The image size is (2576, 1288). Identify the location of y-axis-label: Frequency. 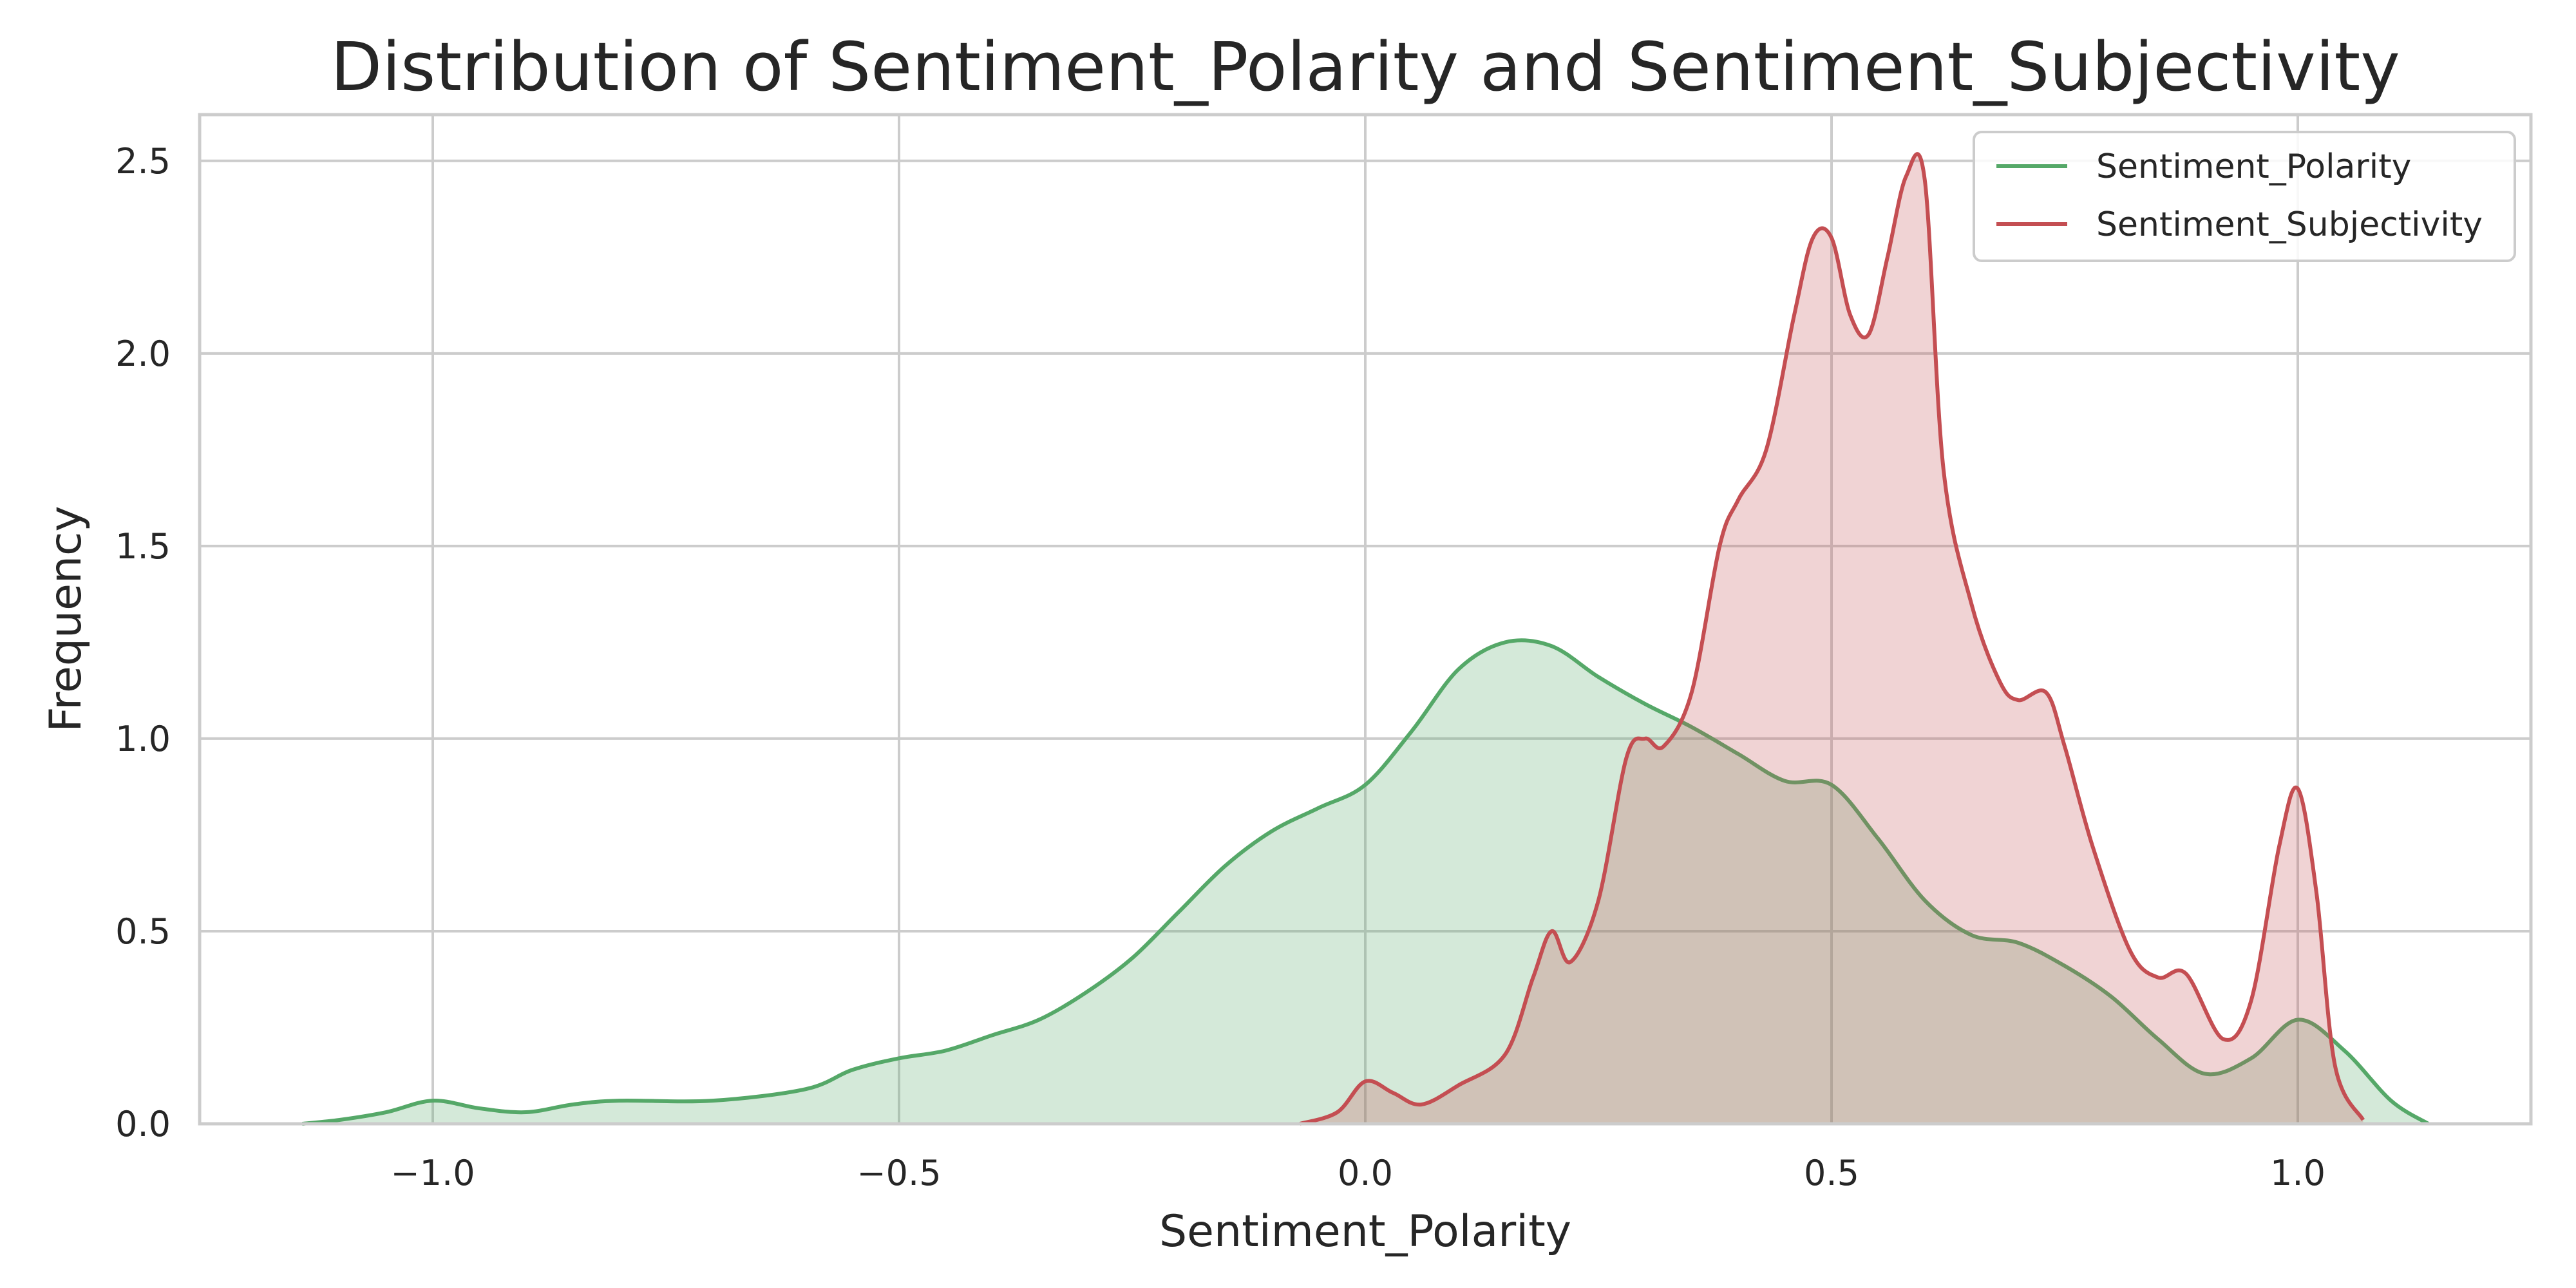
(66, 619).